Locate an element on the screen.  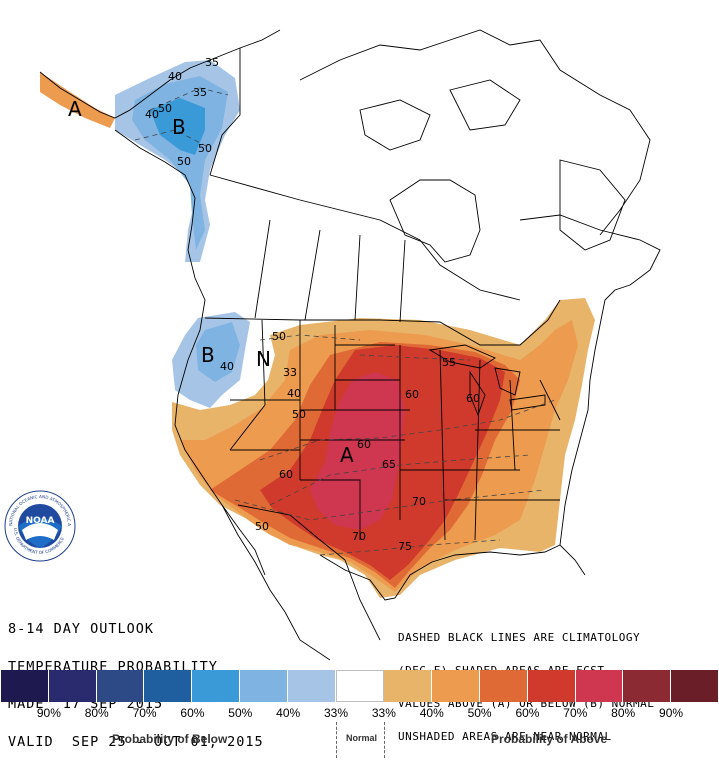
gulf-coast is located at coordinates (452, 572).